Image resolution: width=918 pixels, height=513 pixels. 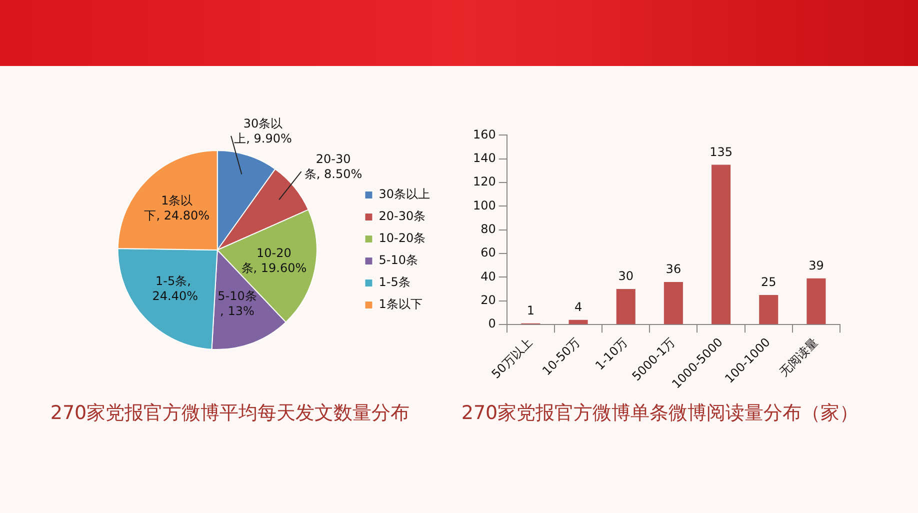 What do you see at coordinates (400, 304) in the screenshot?
I see `legend-label: 1条以下` at bounding box center [400, 304].